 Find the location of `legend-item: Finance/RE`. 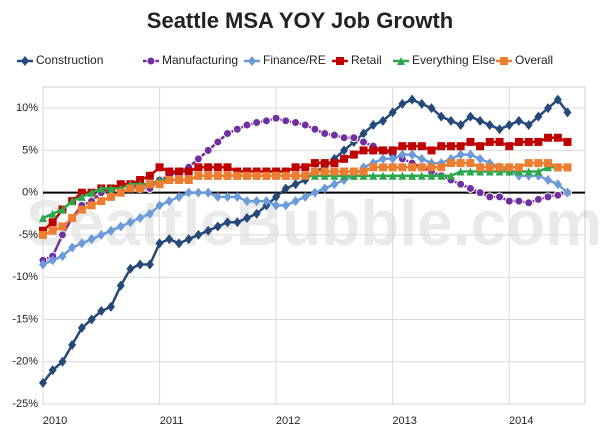

legend-item: Finance/RE is located at coordinates (285, 60).